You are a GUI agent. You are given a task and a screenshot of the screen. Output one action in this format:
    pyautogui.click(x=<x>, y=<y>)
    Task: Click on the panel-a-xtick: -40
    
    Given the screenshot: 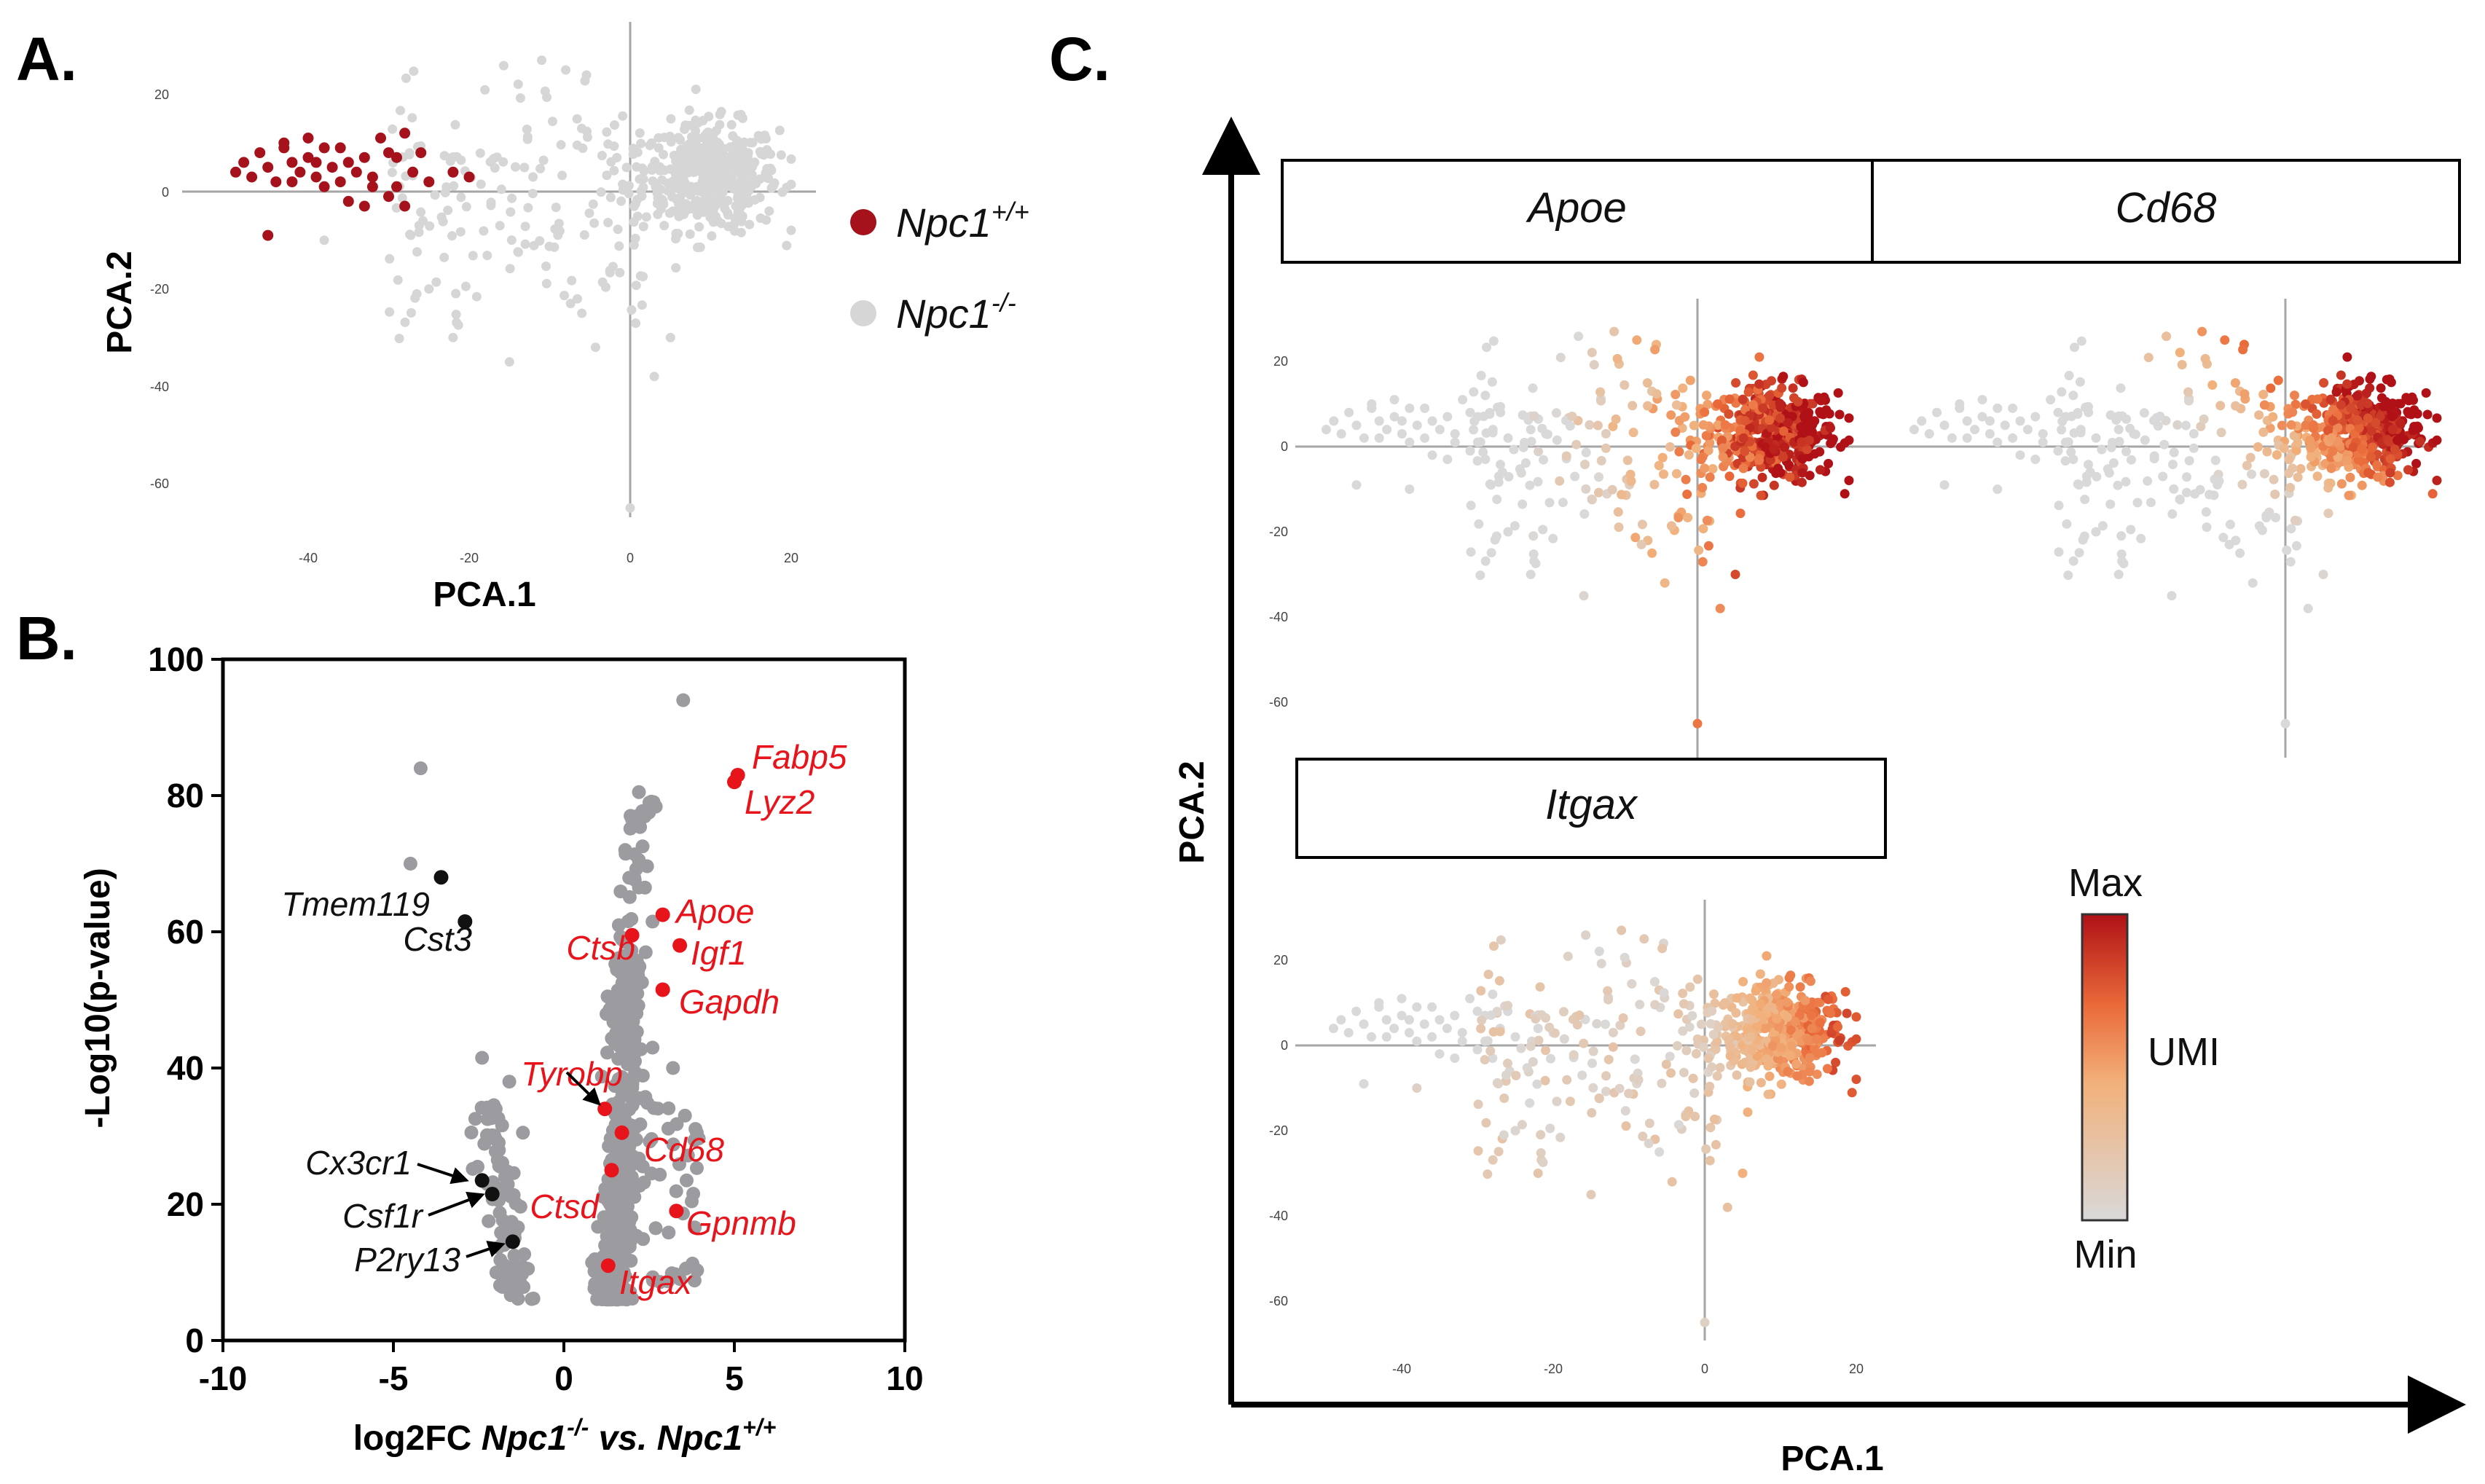 What is the action you would take?
    pyautogui.click(x=308, y=558)
    